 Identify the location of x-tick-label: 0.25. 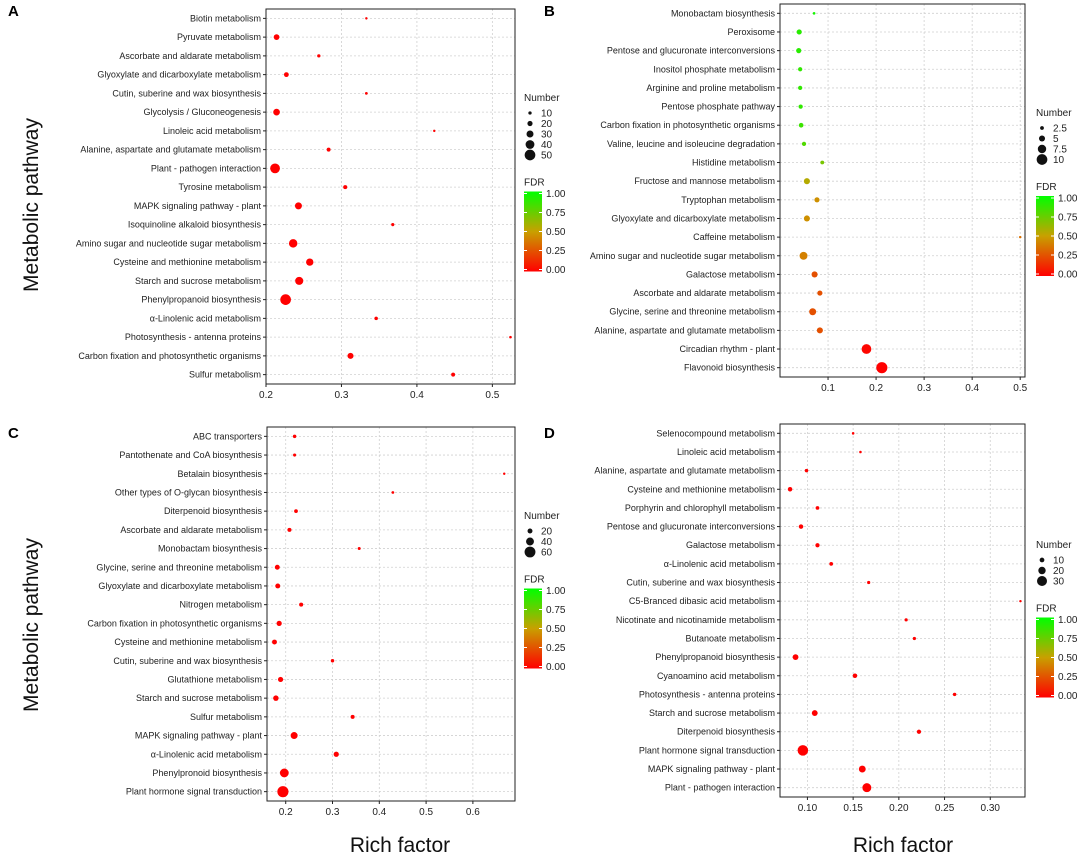
(945, 808).